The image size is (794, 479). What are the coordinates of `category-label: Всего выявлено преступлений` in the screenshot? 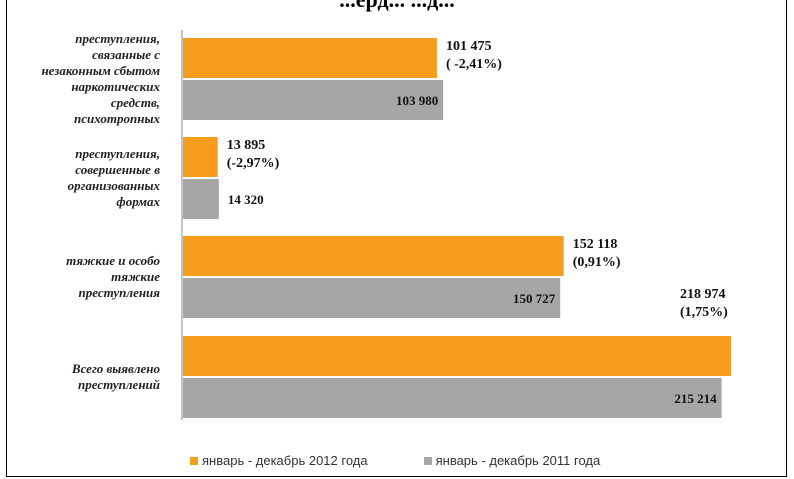 It's located at (116, 376).